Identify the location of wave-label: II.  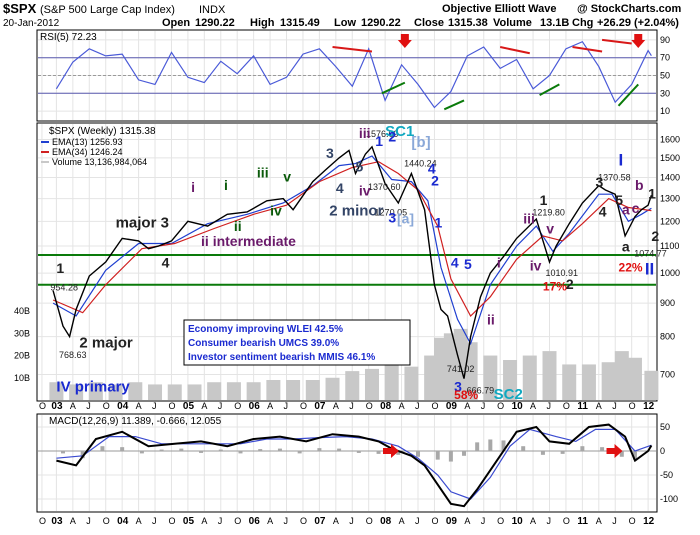
(649, 269).